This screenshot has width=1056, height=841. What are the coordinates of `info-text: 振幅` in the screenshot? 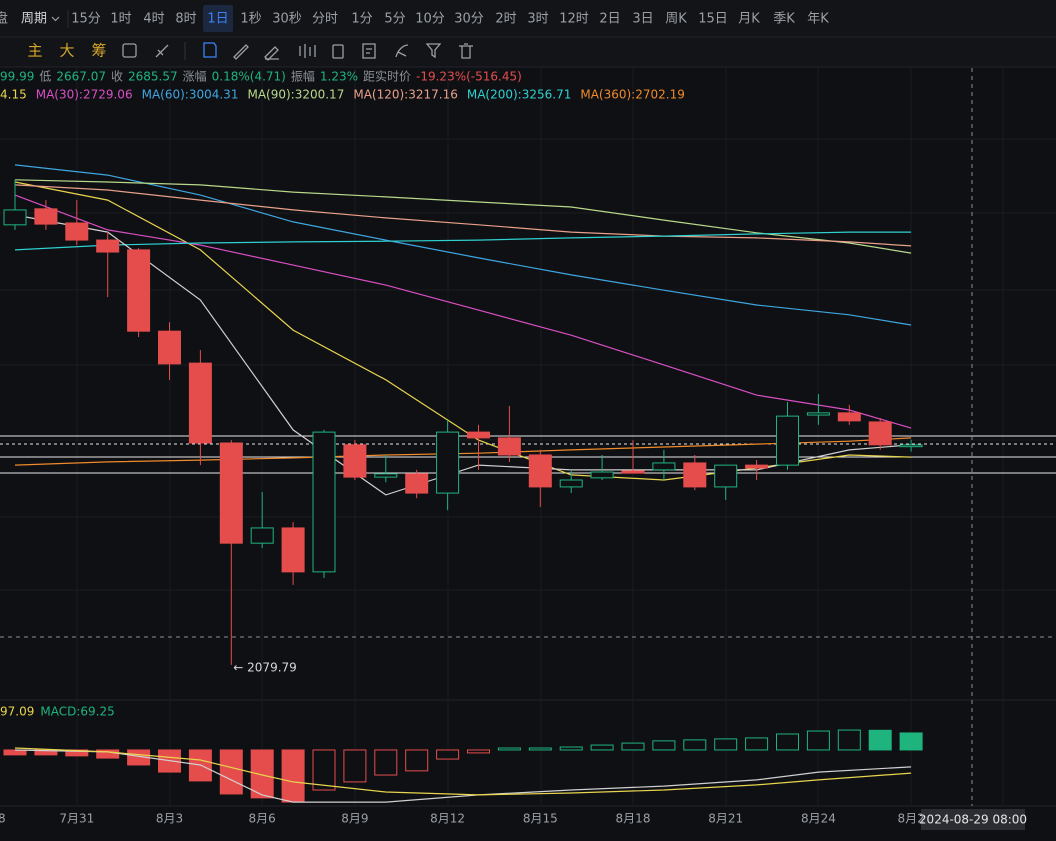 It's located at (303, 76).